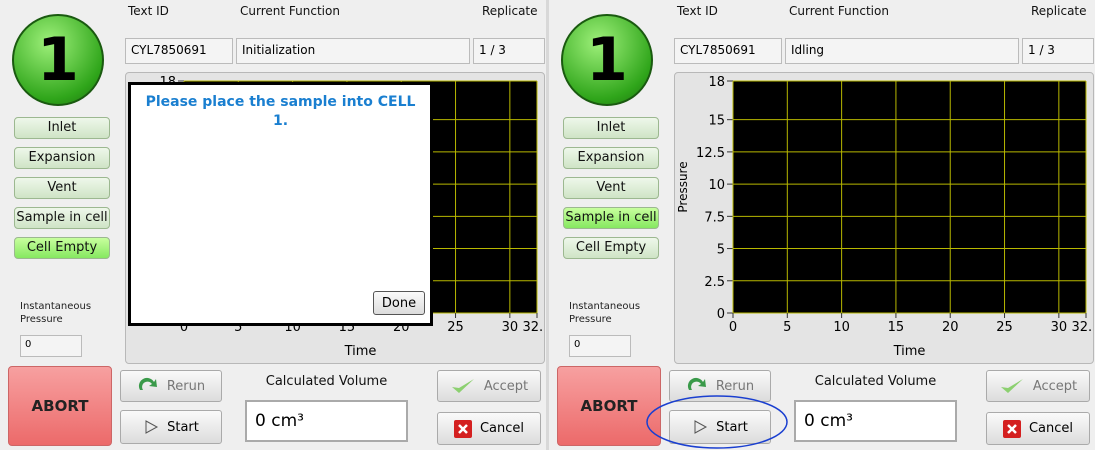 This screenshot has height=450, width=1095. Describe the element at coordinates (721, 250) in the screenshot. I see `y-tick-label: 5` at that location.